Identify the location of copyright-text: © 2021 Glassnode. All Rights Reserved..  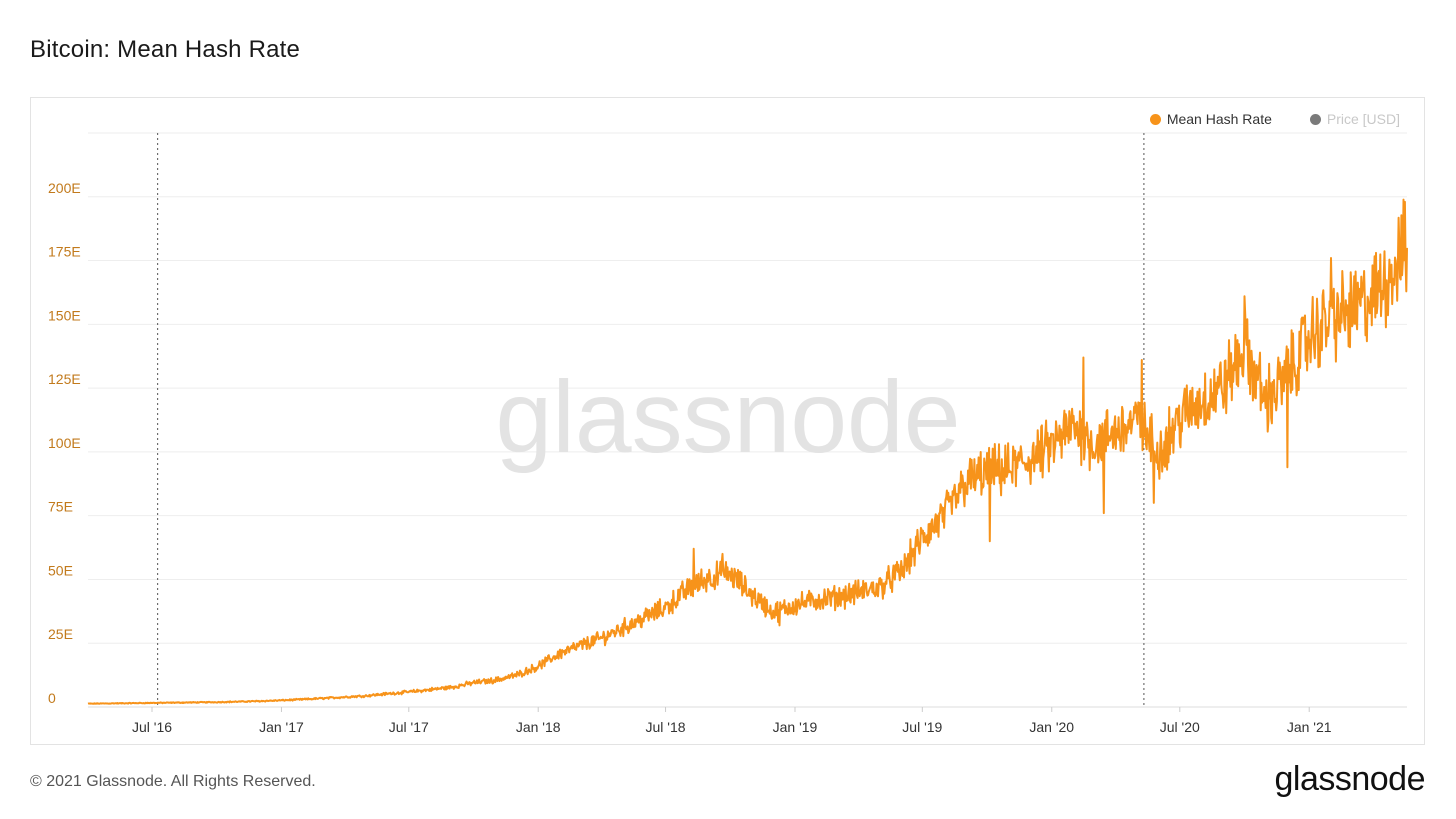
(173, 781).